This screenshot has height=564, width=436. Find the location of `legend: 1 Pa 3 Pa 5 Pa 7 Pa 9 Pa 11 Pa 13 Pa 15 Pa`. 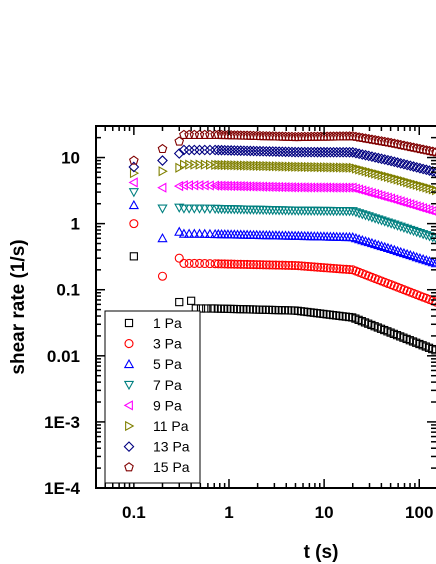

legend: 1 Pa 3 Pa 5 Pa 7 Pa 9 Pa 11 Pa 13 Pa 15 Pa is located at coordinates (152, 397).